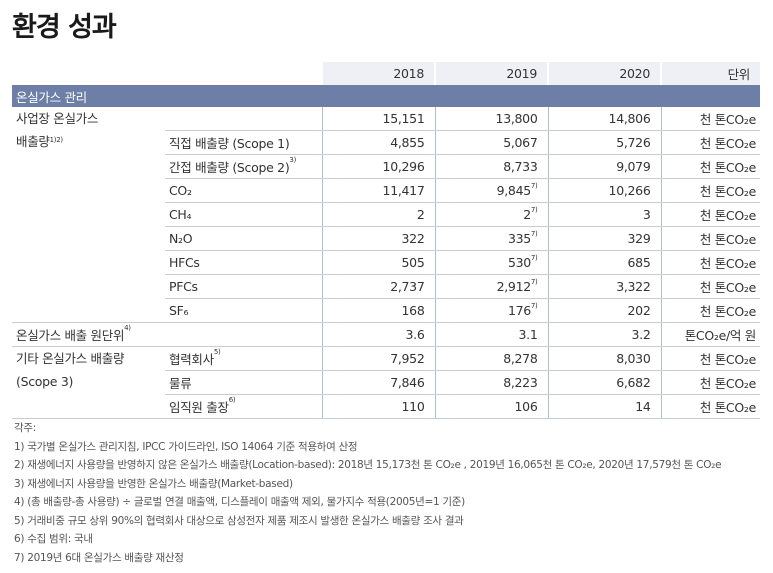 This screenshot has width=773, height=573. What do you see at coordinates (243, 238) in the screenshot?
I see `row-sublabel: N₂O` at bounding box center [243, 238].